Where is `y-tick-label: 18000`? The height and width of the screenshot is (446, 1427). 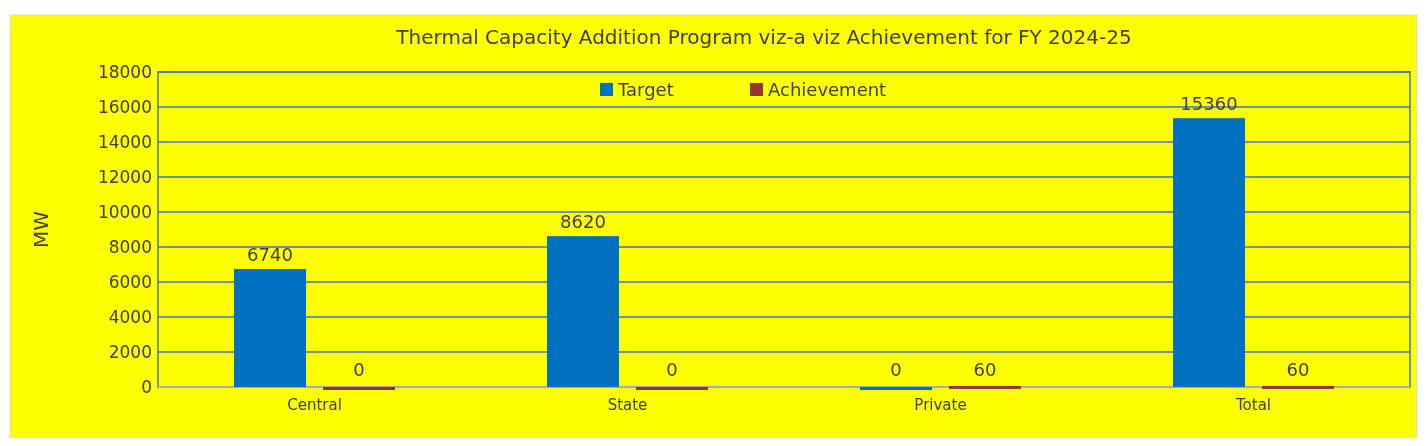 y-tick-label: 18000 is located at coordinates (124, 71).